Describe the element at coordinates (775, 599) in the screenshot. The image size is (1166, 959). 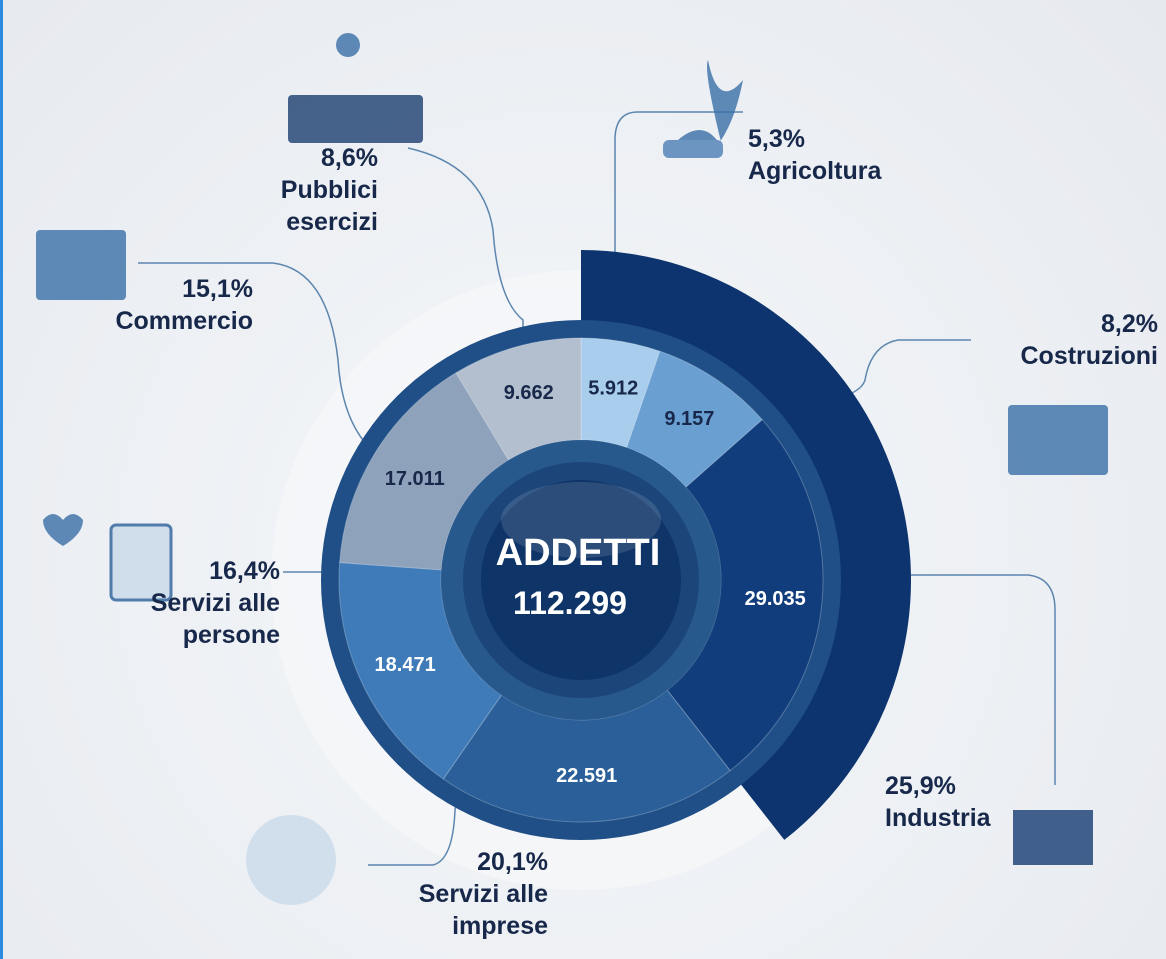
I see `value-label: 29.035` at that location.